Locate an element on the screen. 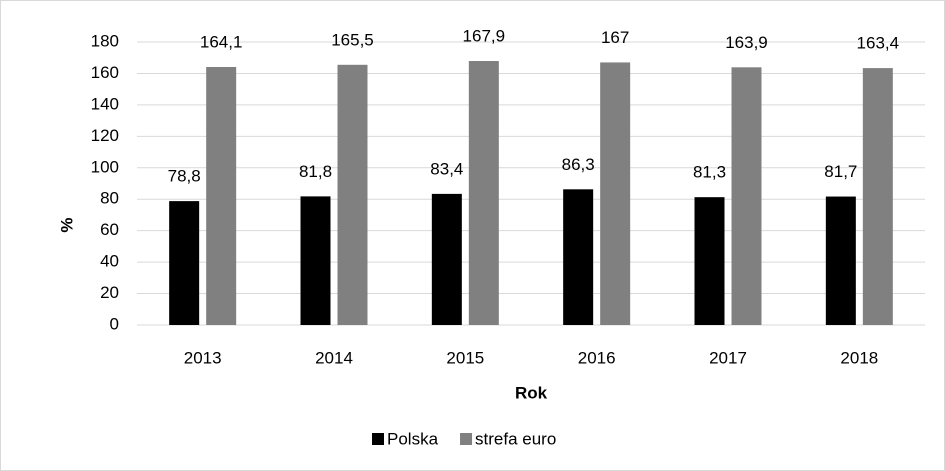 The height and width of the screenshot is (471, 945). legend-label: Polska is located at coordinates (413, 438).